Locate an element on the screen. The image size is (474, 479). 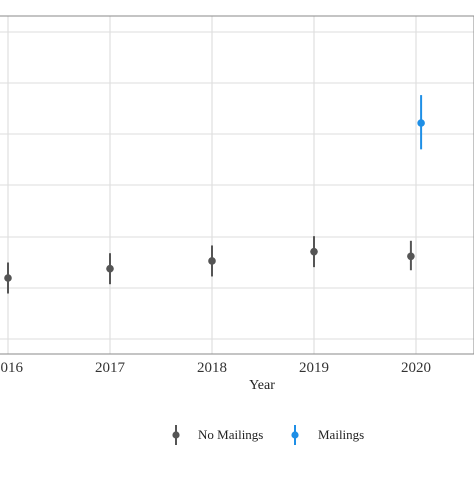
x-tick-label: 2020 is located at coordinates (416, 368).